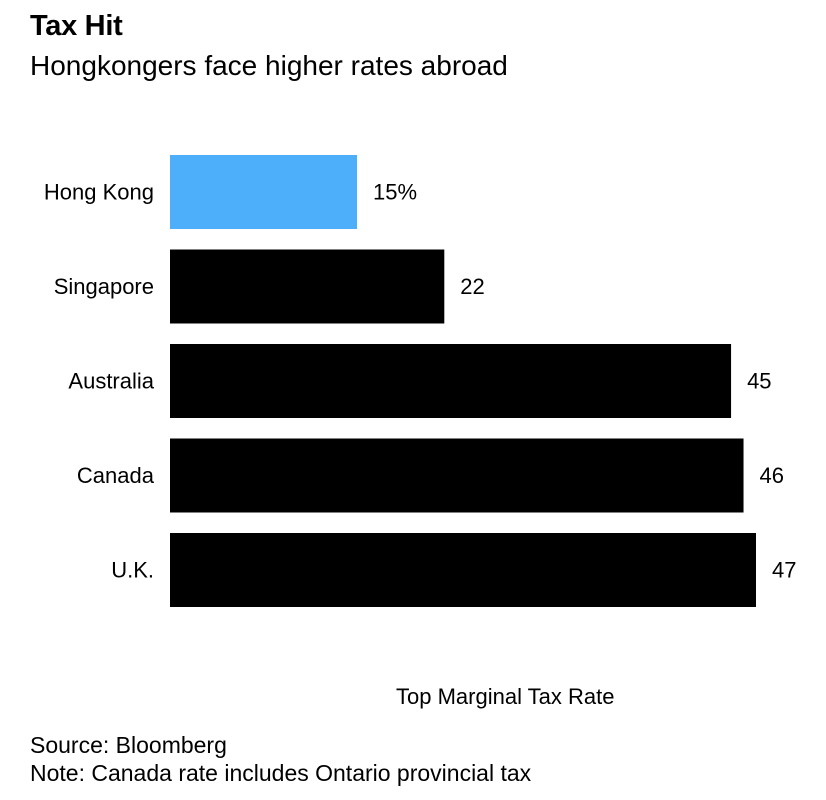  What do you see at coordinates (772, 475) in the screenshot?
I see `value-label: 46` at bounding box center [772, 475].